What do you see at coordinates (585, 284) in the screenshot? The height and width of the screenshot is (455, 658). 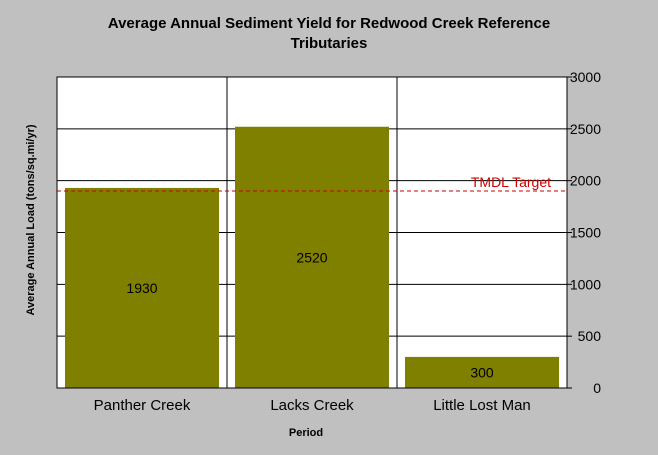 I see `y-tick-label: 1000` at bounding box center [585, 284].